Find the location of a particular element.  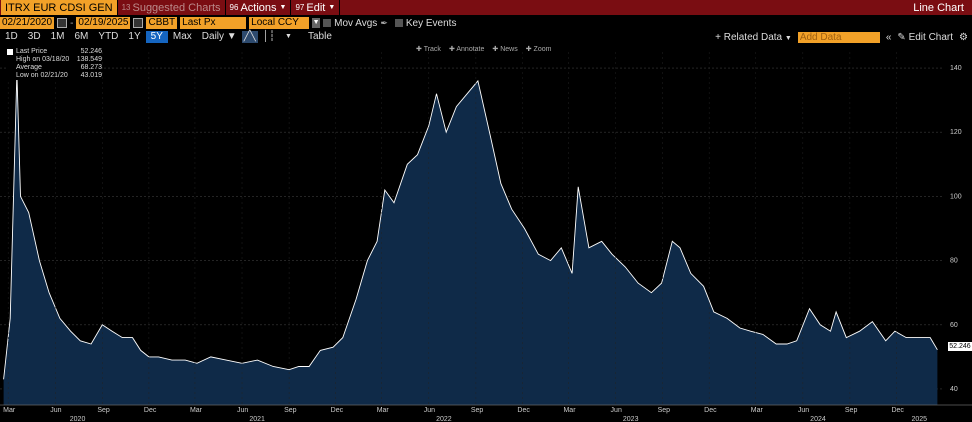

period-buttons: 1D 3D 1M 6M YTD 1Y 5Y Max is located at coordinates (98, 37).